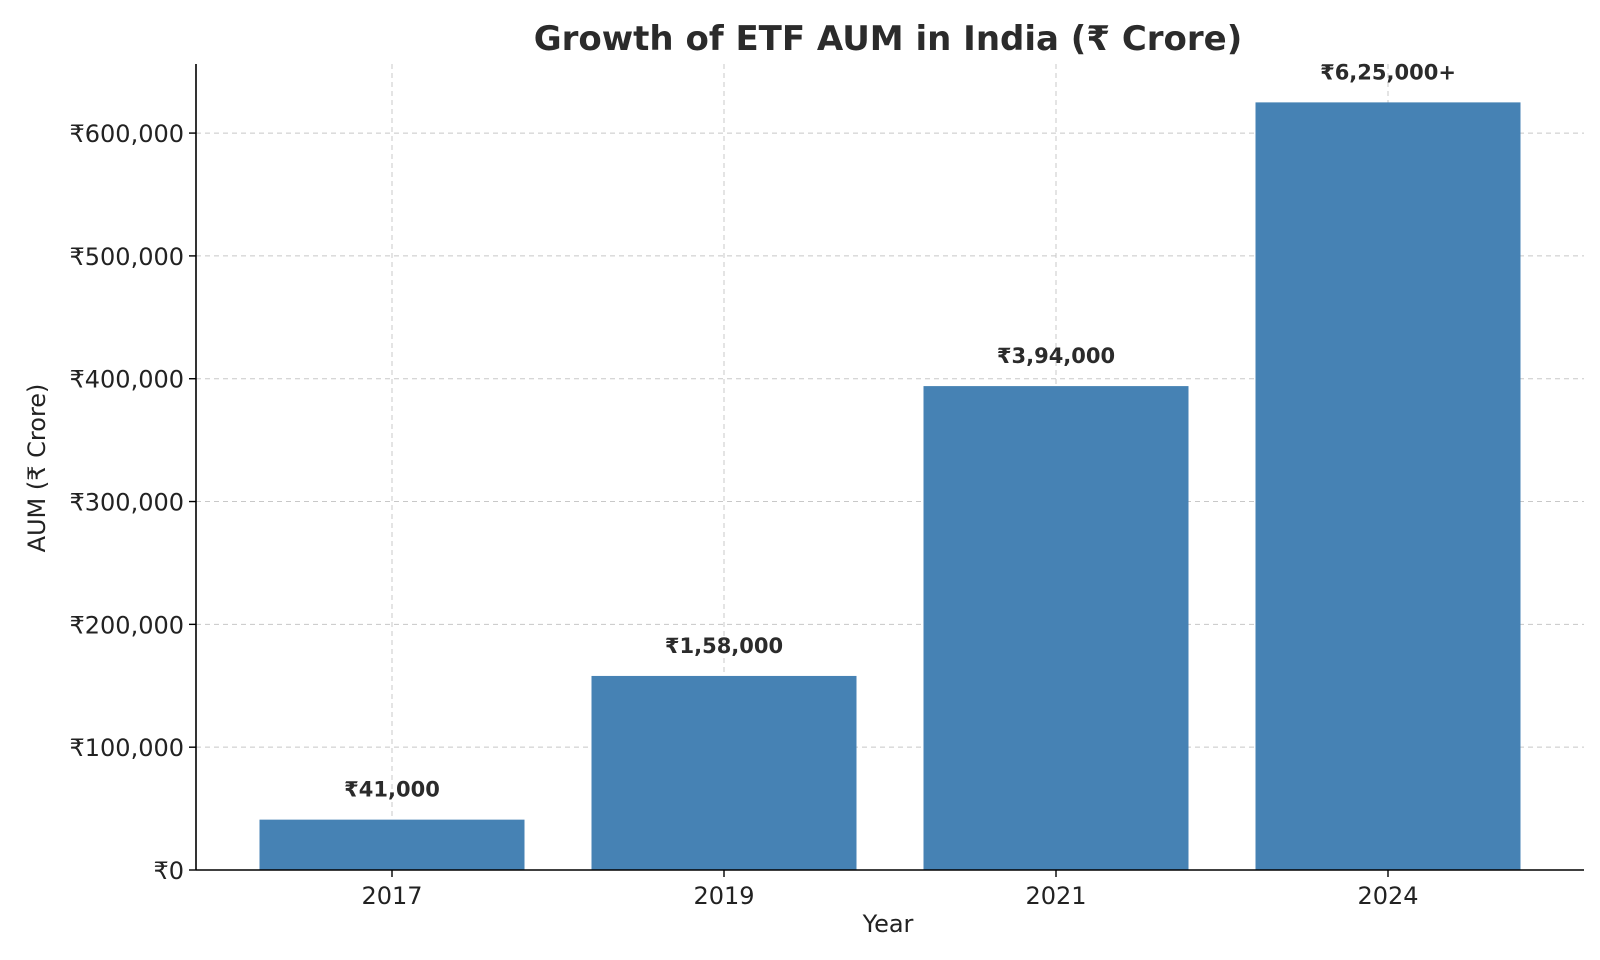 The image size is (1600, 960). What do you see at coordinates (890, 890) in the screenshot?
I see `x-tick-labels: 2017 2019 2021 2024` at bounding box center [890, 890].